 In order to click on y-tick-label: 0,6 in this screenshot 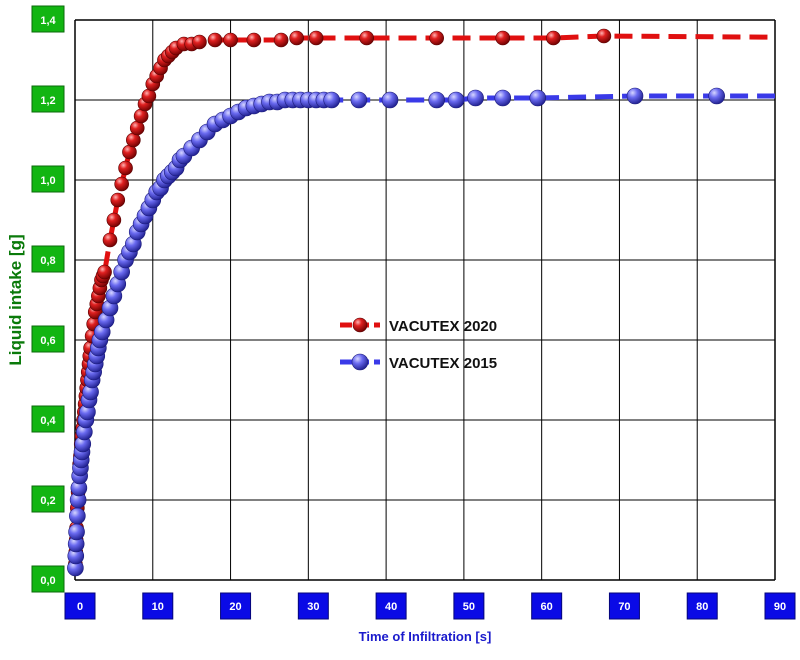, I will do `click(47, 341)`.